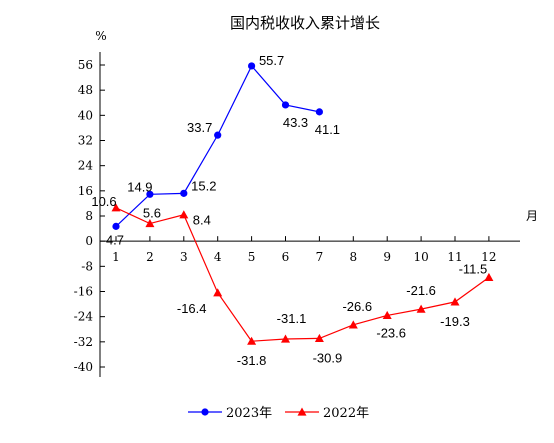 The height and width of the screenshot is (443, 554). I want to click on legend-marker-2023, so click(205, 412).